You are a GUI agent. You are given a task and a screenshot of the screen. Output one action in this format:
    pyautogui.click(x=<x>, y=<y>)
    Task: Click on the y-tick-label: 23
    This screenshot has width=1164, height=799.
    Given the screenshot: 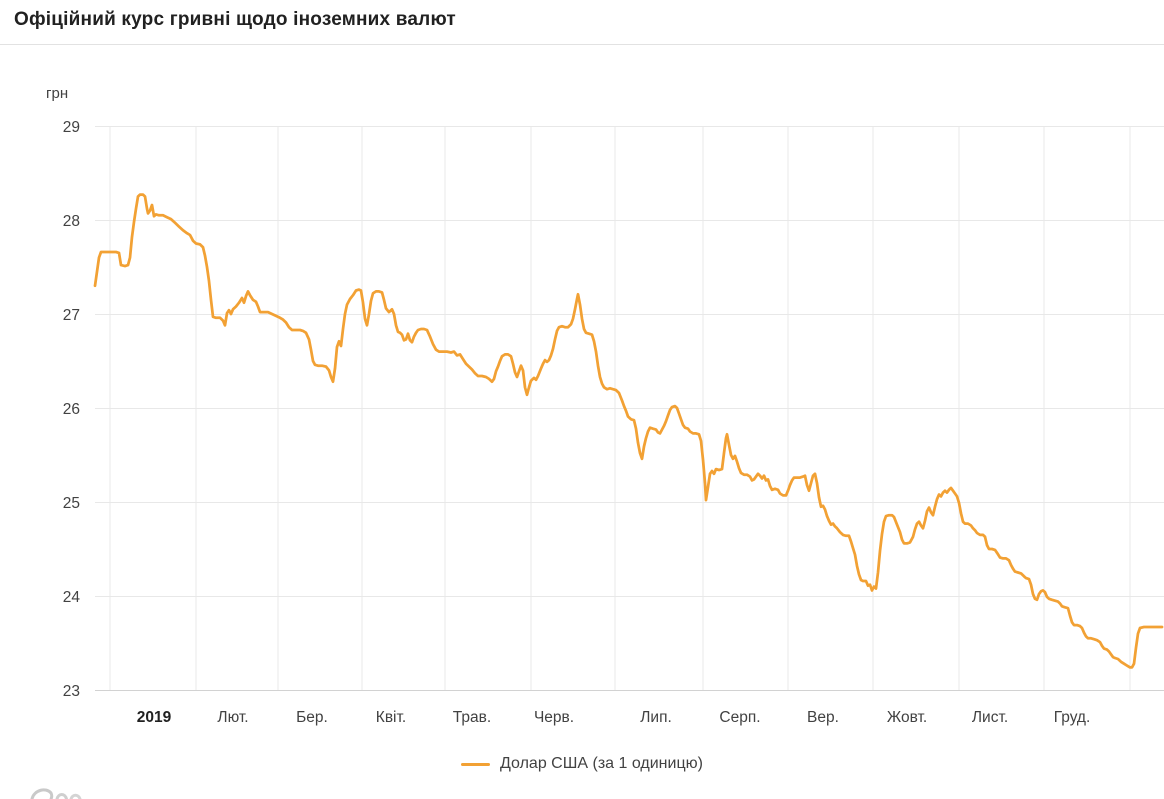 What is the action you would take?
    pyautogui.click(x=71, y=691)
    